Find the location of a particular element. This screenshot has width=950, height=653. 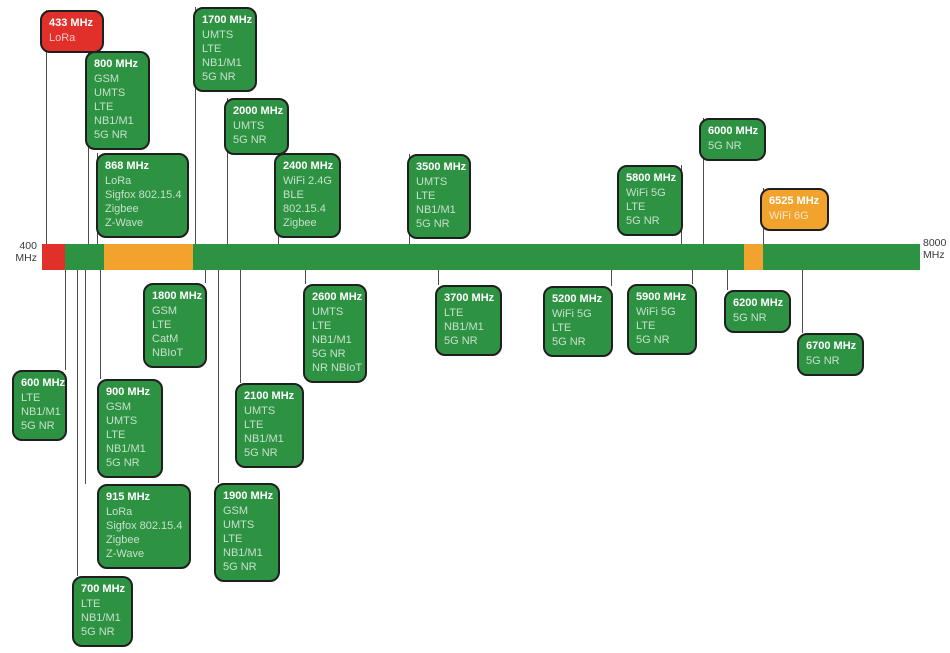

axis-max-value: 8000 is located at coordinates (935, 243).